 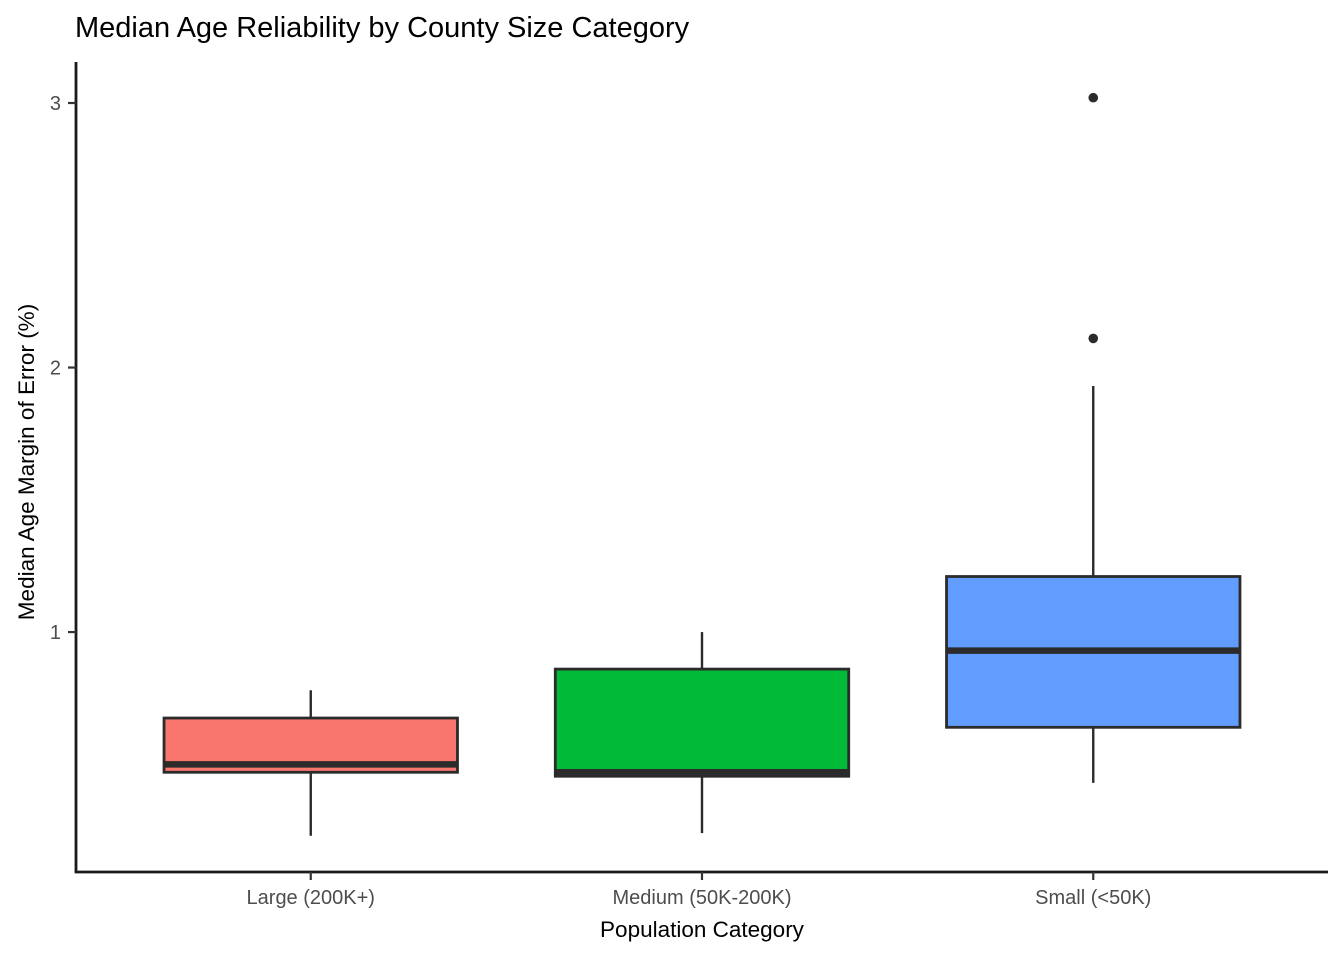 I want to click on y-tick-label: 1, so click(x=55, y=633).